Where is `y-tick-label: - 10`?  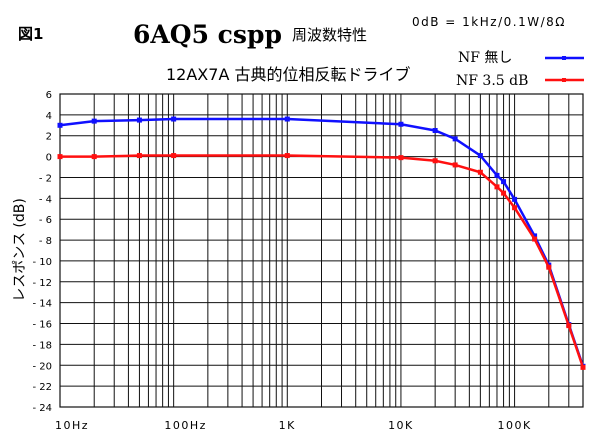
y-tick-label: - 10 is located at coordinates (42, 262).